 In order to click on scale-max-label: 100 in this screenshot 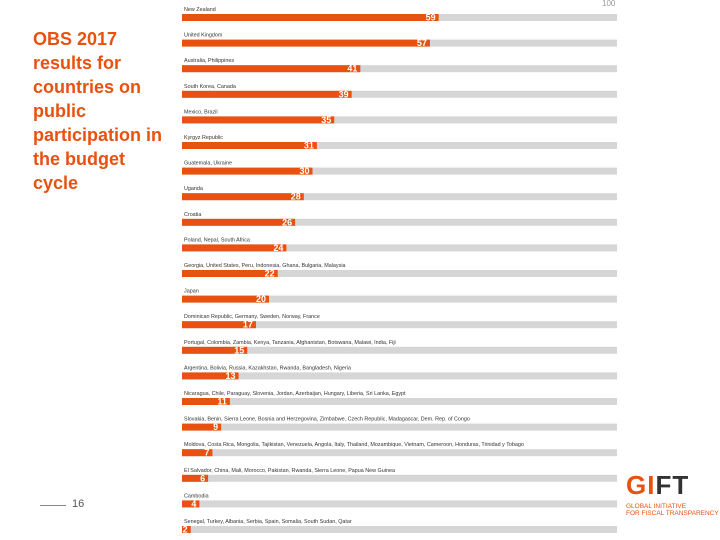, I will do `click(609, 4)`.